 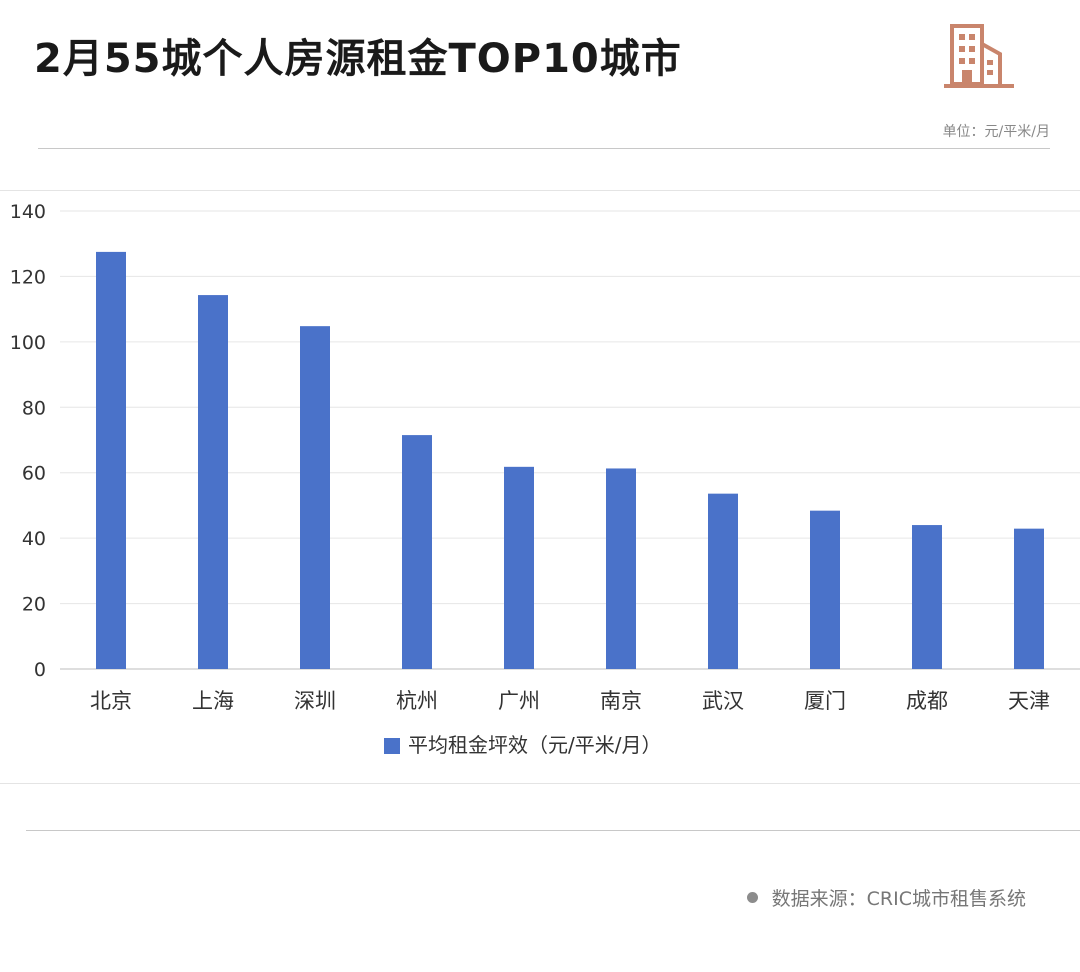 What do you see at coordinates (553, 830) in the screenshot?
I see `footer-divider` at bounding box center [553, 830].